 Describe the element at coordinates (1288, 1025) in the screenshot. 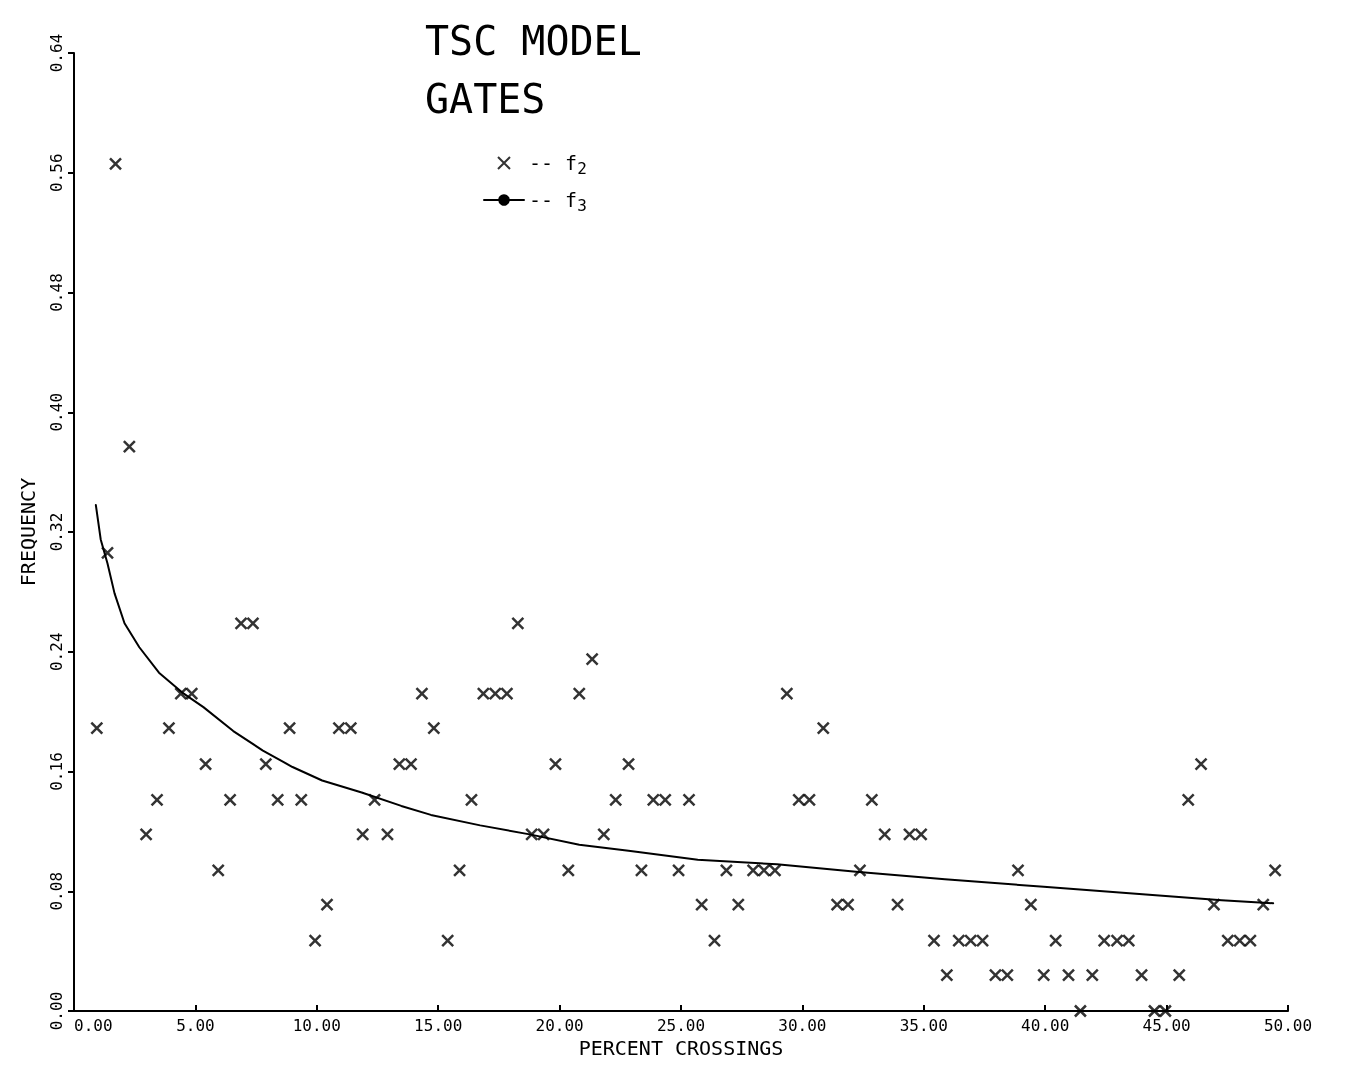

I see `x-tick-label: 50.00` at that location.